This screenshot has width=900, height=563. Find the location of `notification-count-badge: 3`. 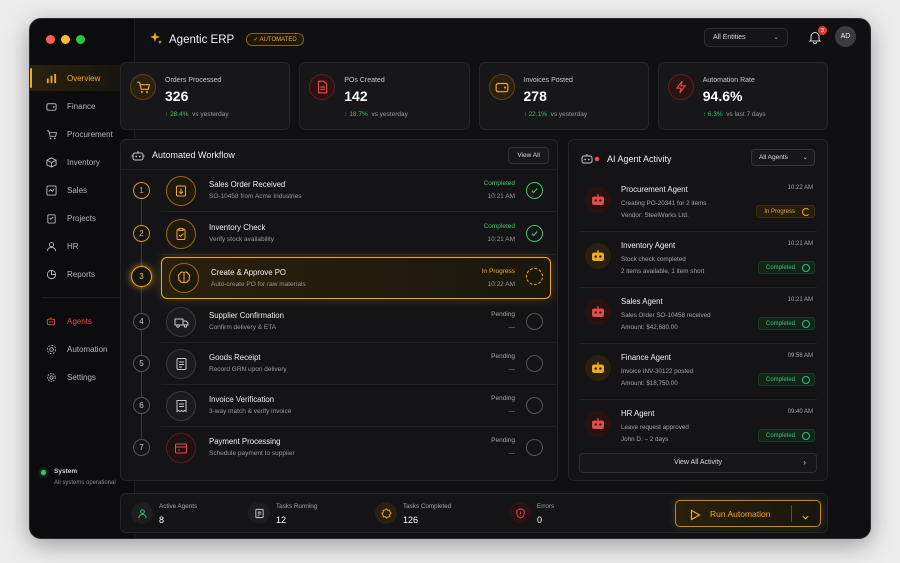

notification-count-badge: 3 is located at coordinates (822, 30).